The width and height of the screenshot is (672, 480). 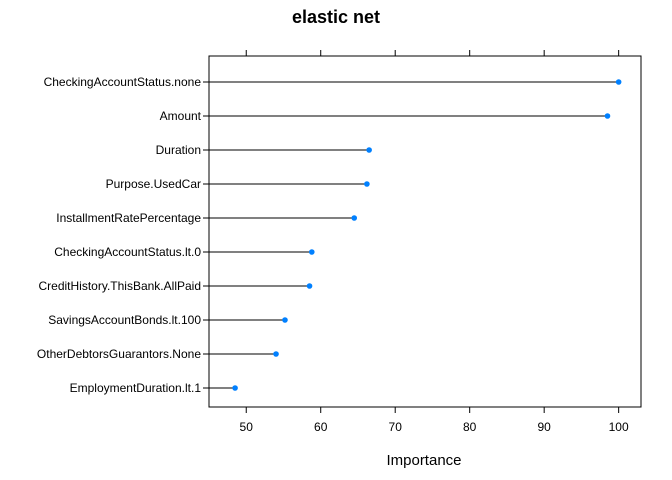 What do you see at coordinates (123, 82) in the screenshot?
I see `category-label-0: CheckingAccountStatus.none` at bounding box center [123, 82].